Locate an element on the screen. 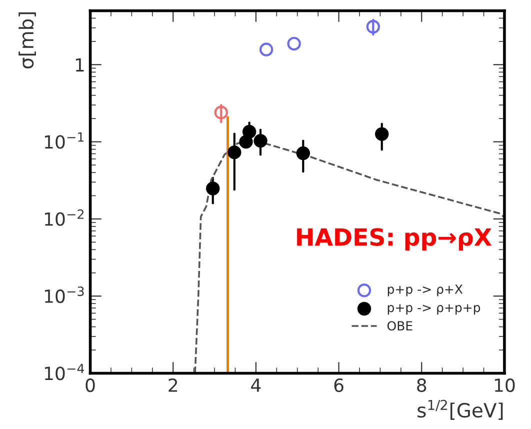 Image resolution: width=531 pixels, height=429 pixels. y-tick-label: 10$^{−2}$ is located at coordinates (64, 217).